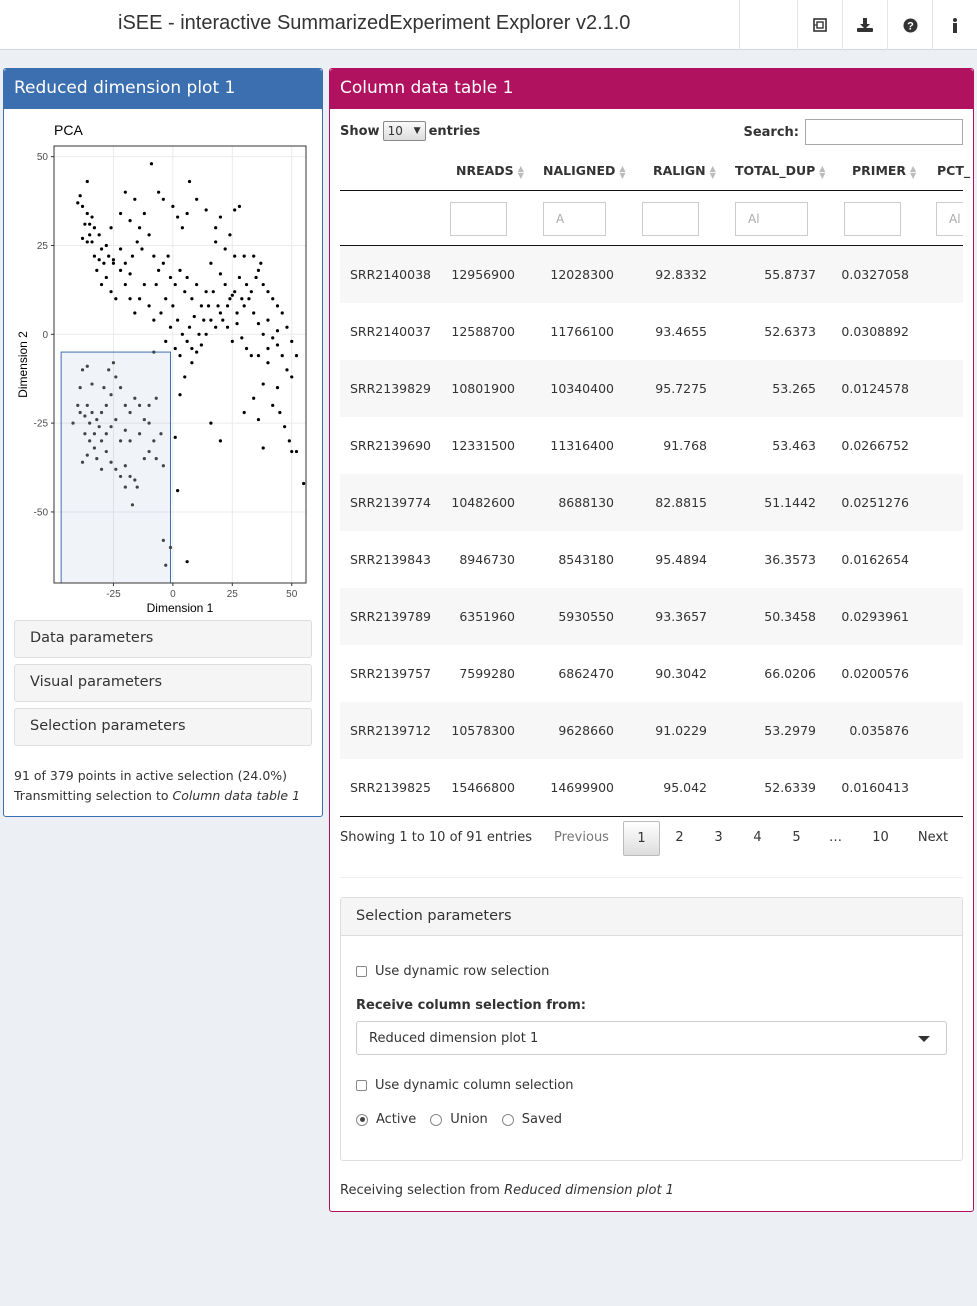  I want to click on page-length-control: Show 10 ▼ entries, so click(410, 131).